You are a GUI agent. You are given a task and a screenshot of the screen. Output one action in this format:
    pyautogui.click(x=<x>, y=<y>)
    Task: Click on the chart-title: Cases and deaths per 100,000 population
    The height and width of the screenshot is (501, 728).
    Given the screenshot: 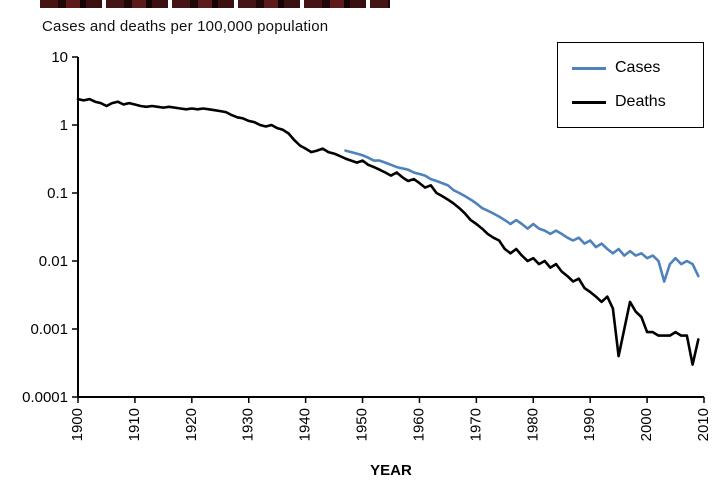 What is the action you would take?
    pyautogui.click(x=185, y=26)
    